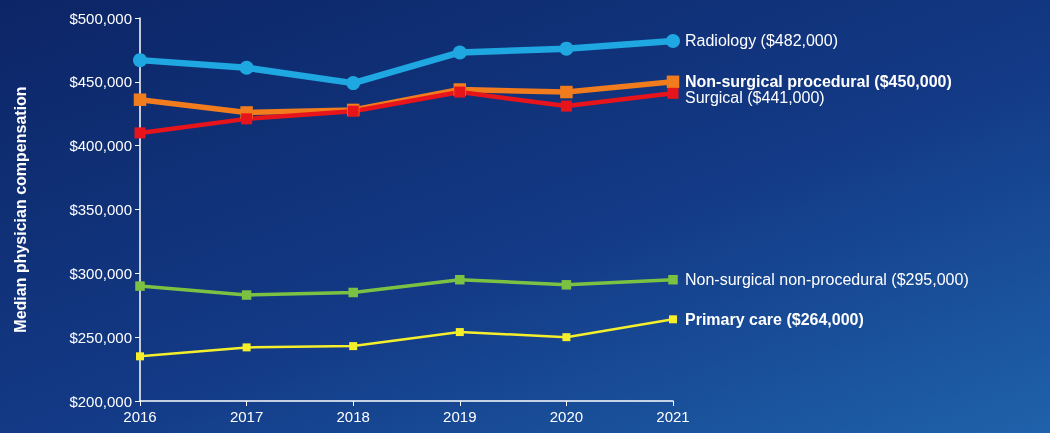 This screenshot has width=1050, height=433. What do you see at coordinates (100, 146) in the screenshot?
I see `y-tick-label: $400,000` at bounding box center [100, 146].